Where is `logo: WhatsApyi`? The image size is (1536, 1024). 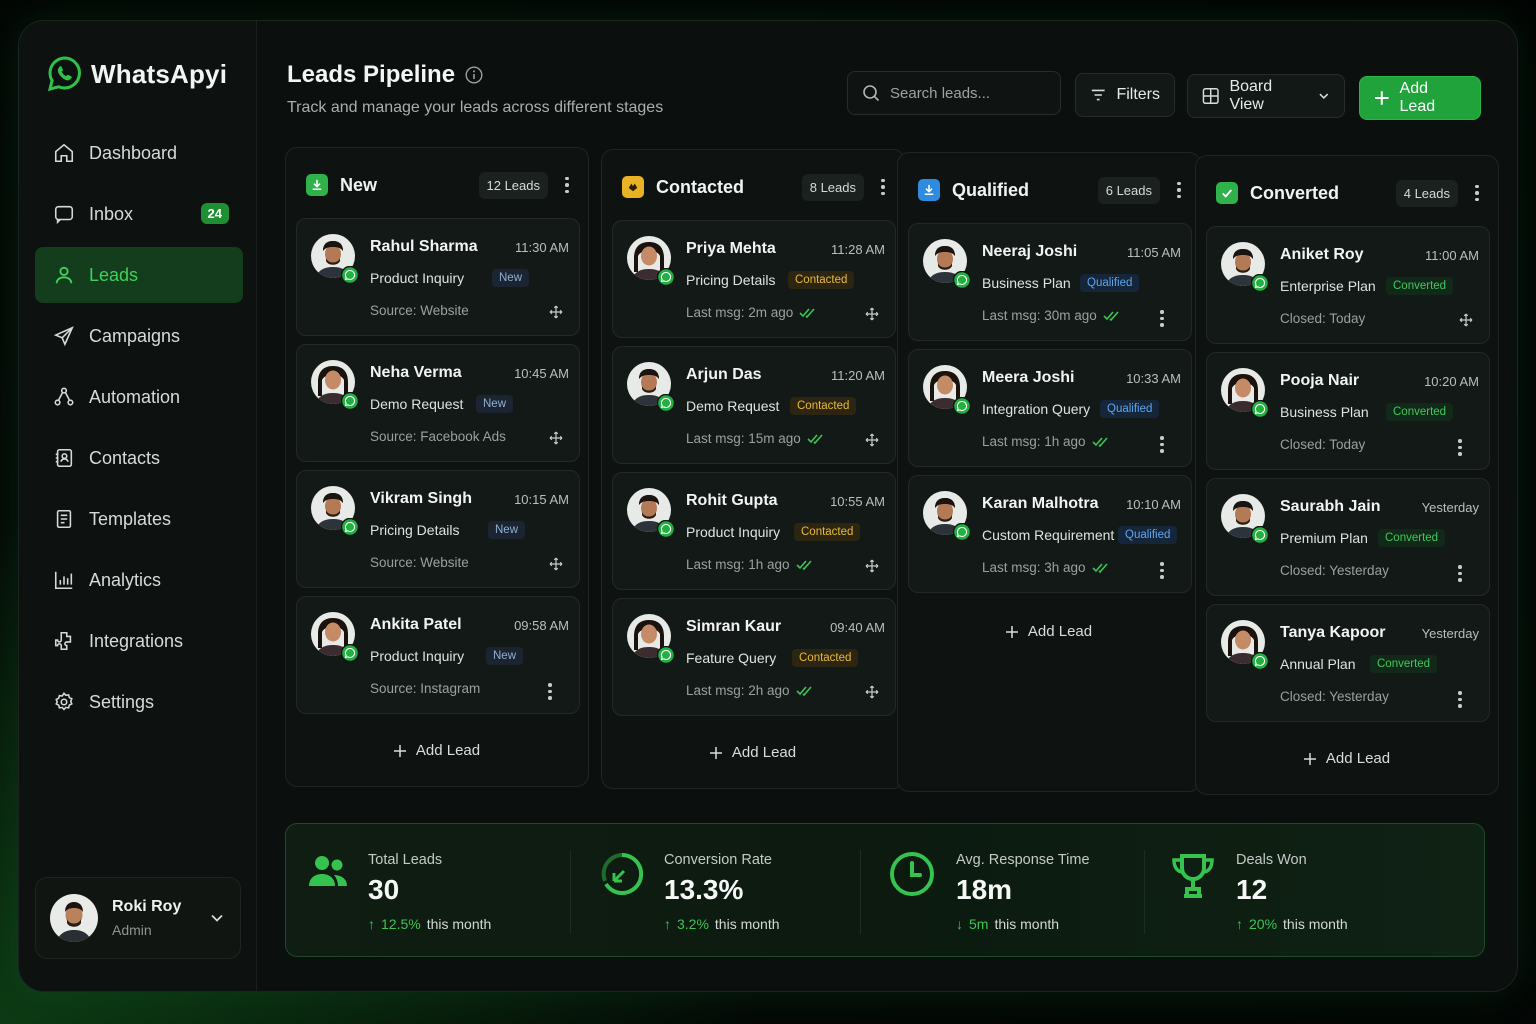
logo: WhatsApyi is located at coordinates (137, 74).